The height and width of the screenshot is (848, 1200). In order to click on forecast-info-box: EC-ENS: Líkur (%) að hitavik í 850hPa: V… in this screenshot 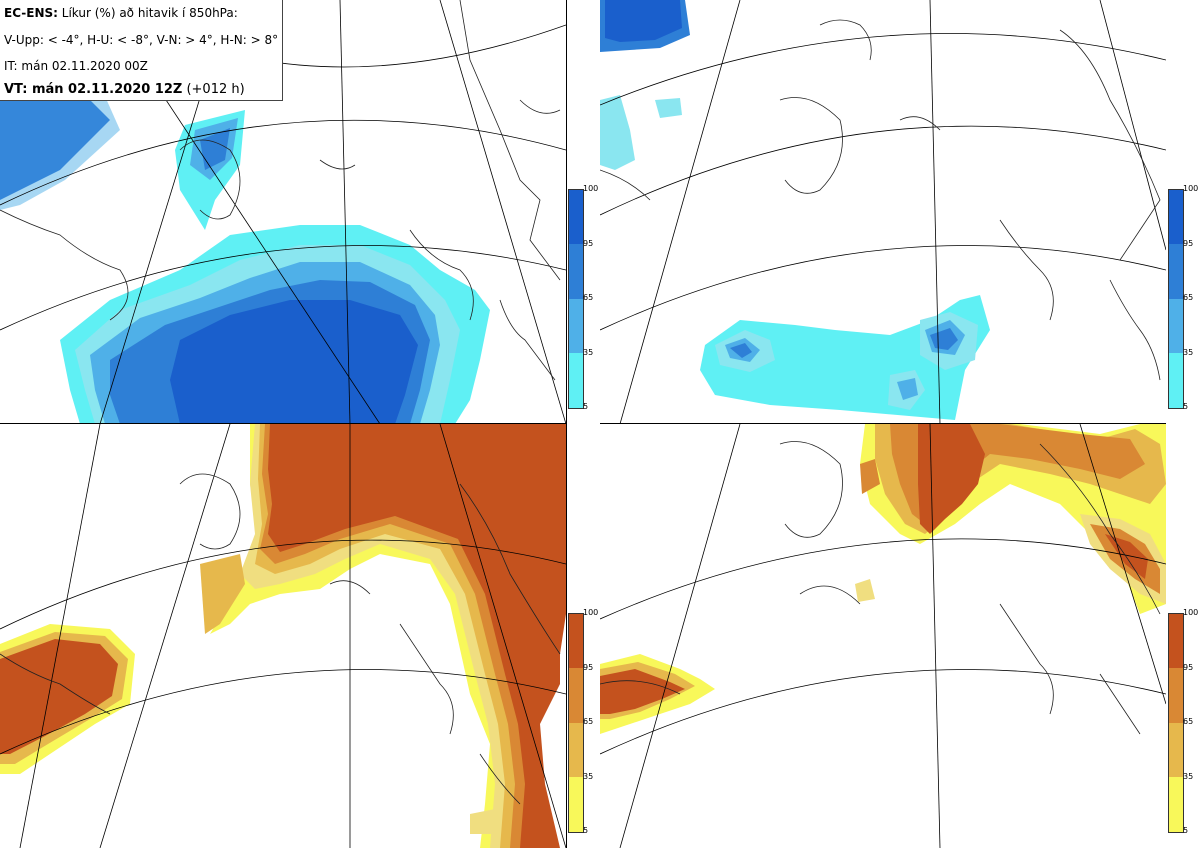, I will do `click(141, 50)`.